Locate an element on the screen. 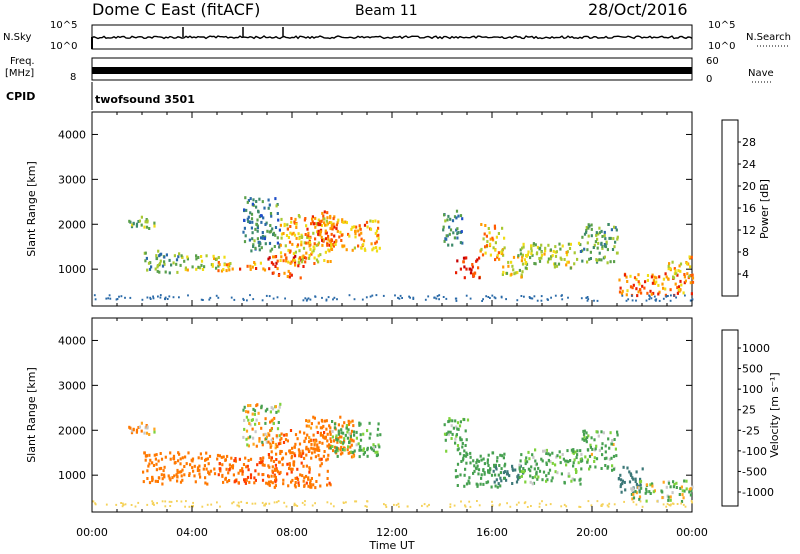 This screenshot has width=800, height=554. beam-title: Beam 11 is located at coordinates (386, 11).